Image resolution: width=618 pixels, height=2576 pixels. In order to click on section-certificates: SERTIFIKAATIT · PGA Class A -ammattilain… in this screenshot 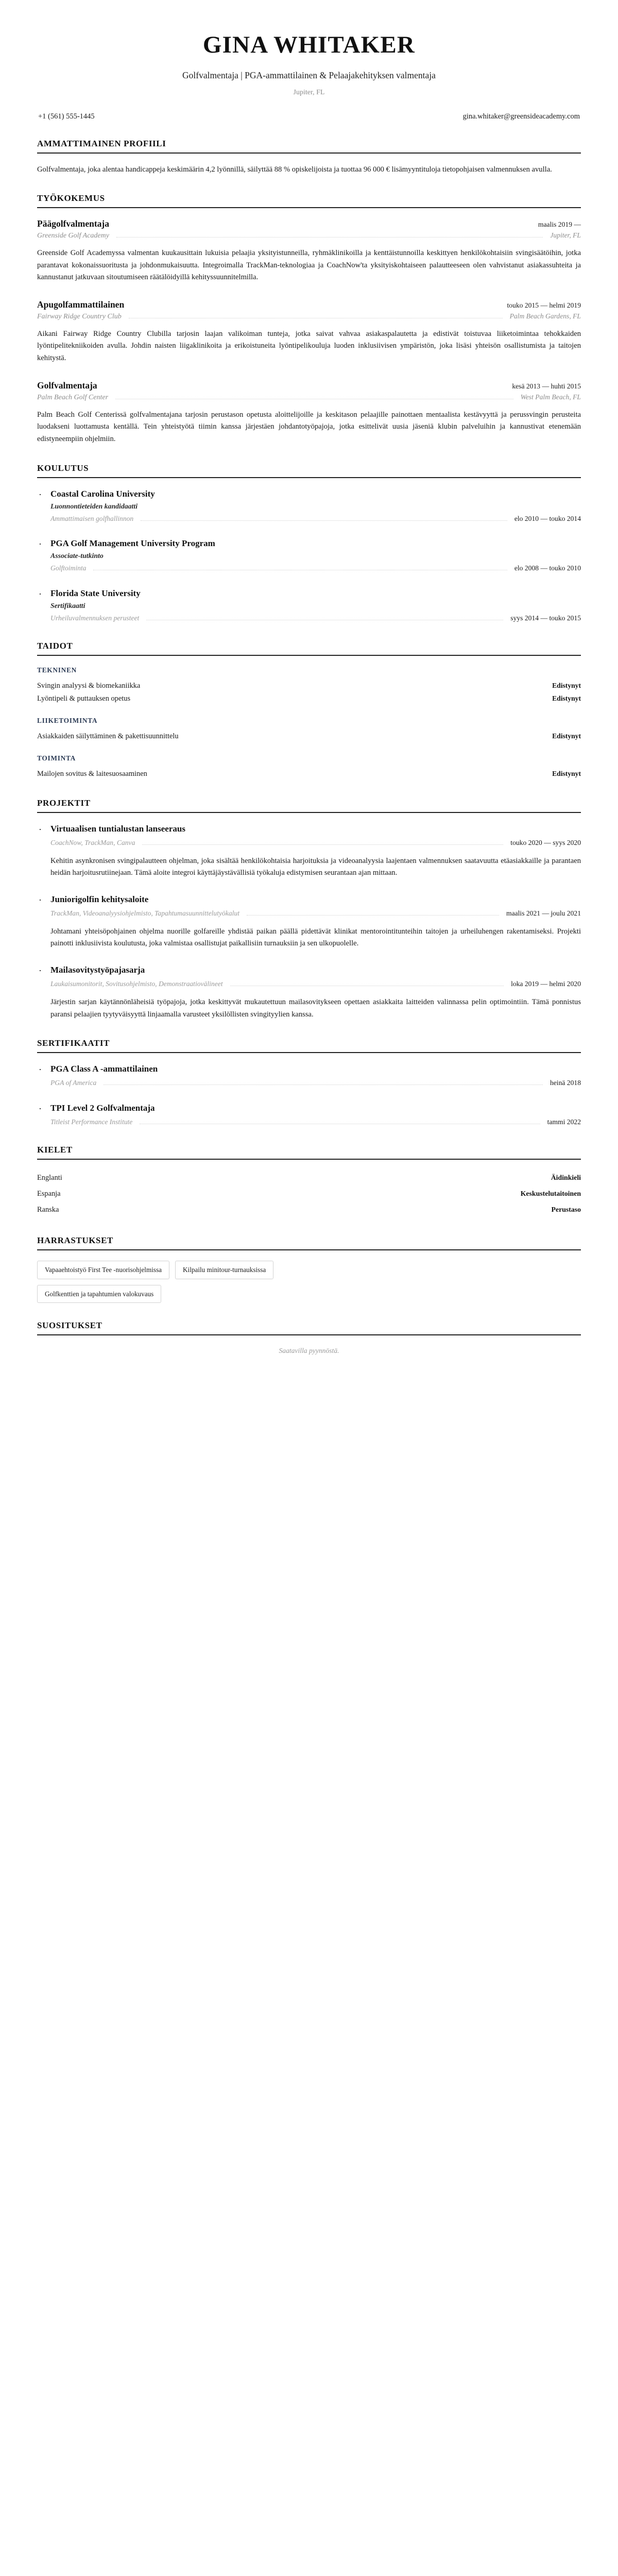, I will do `click(309, 1082)`.